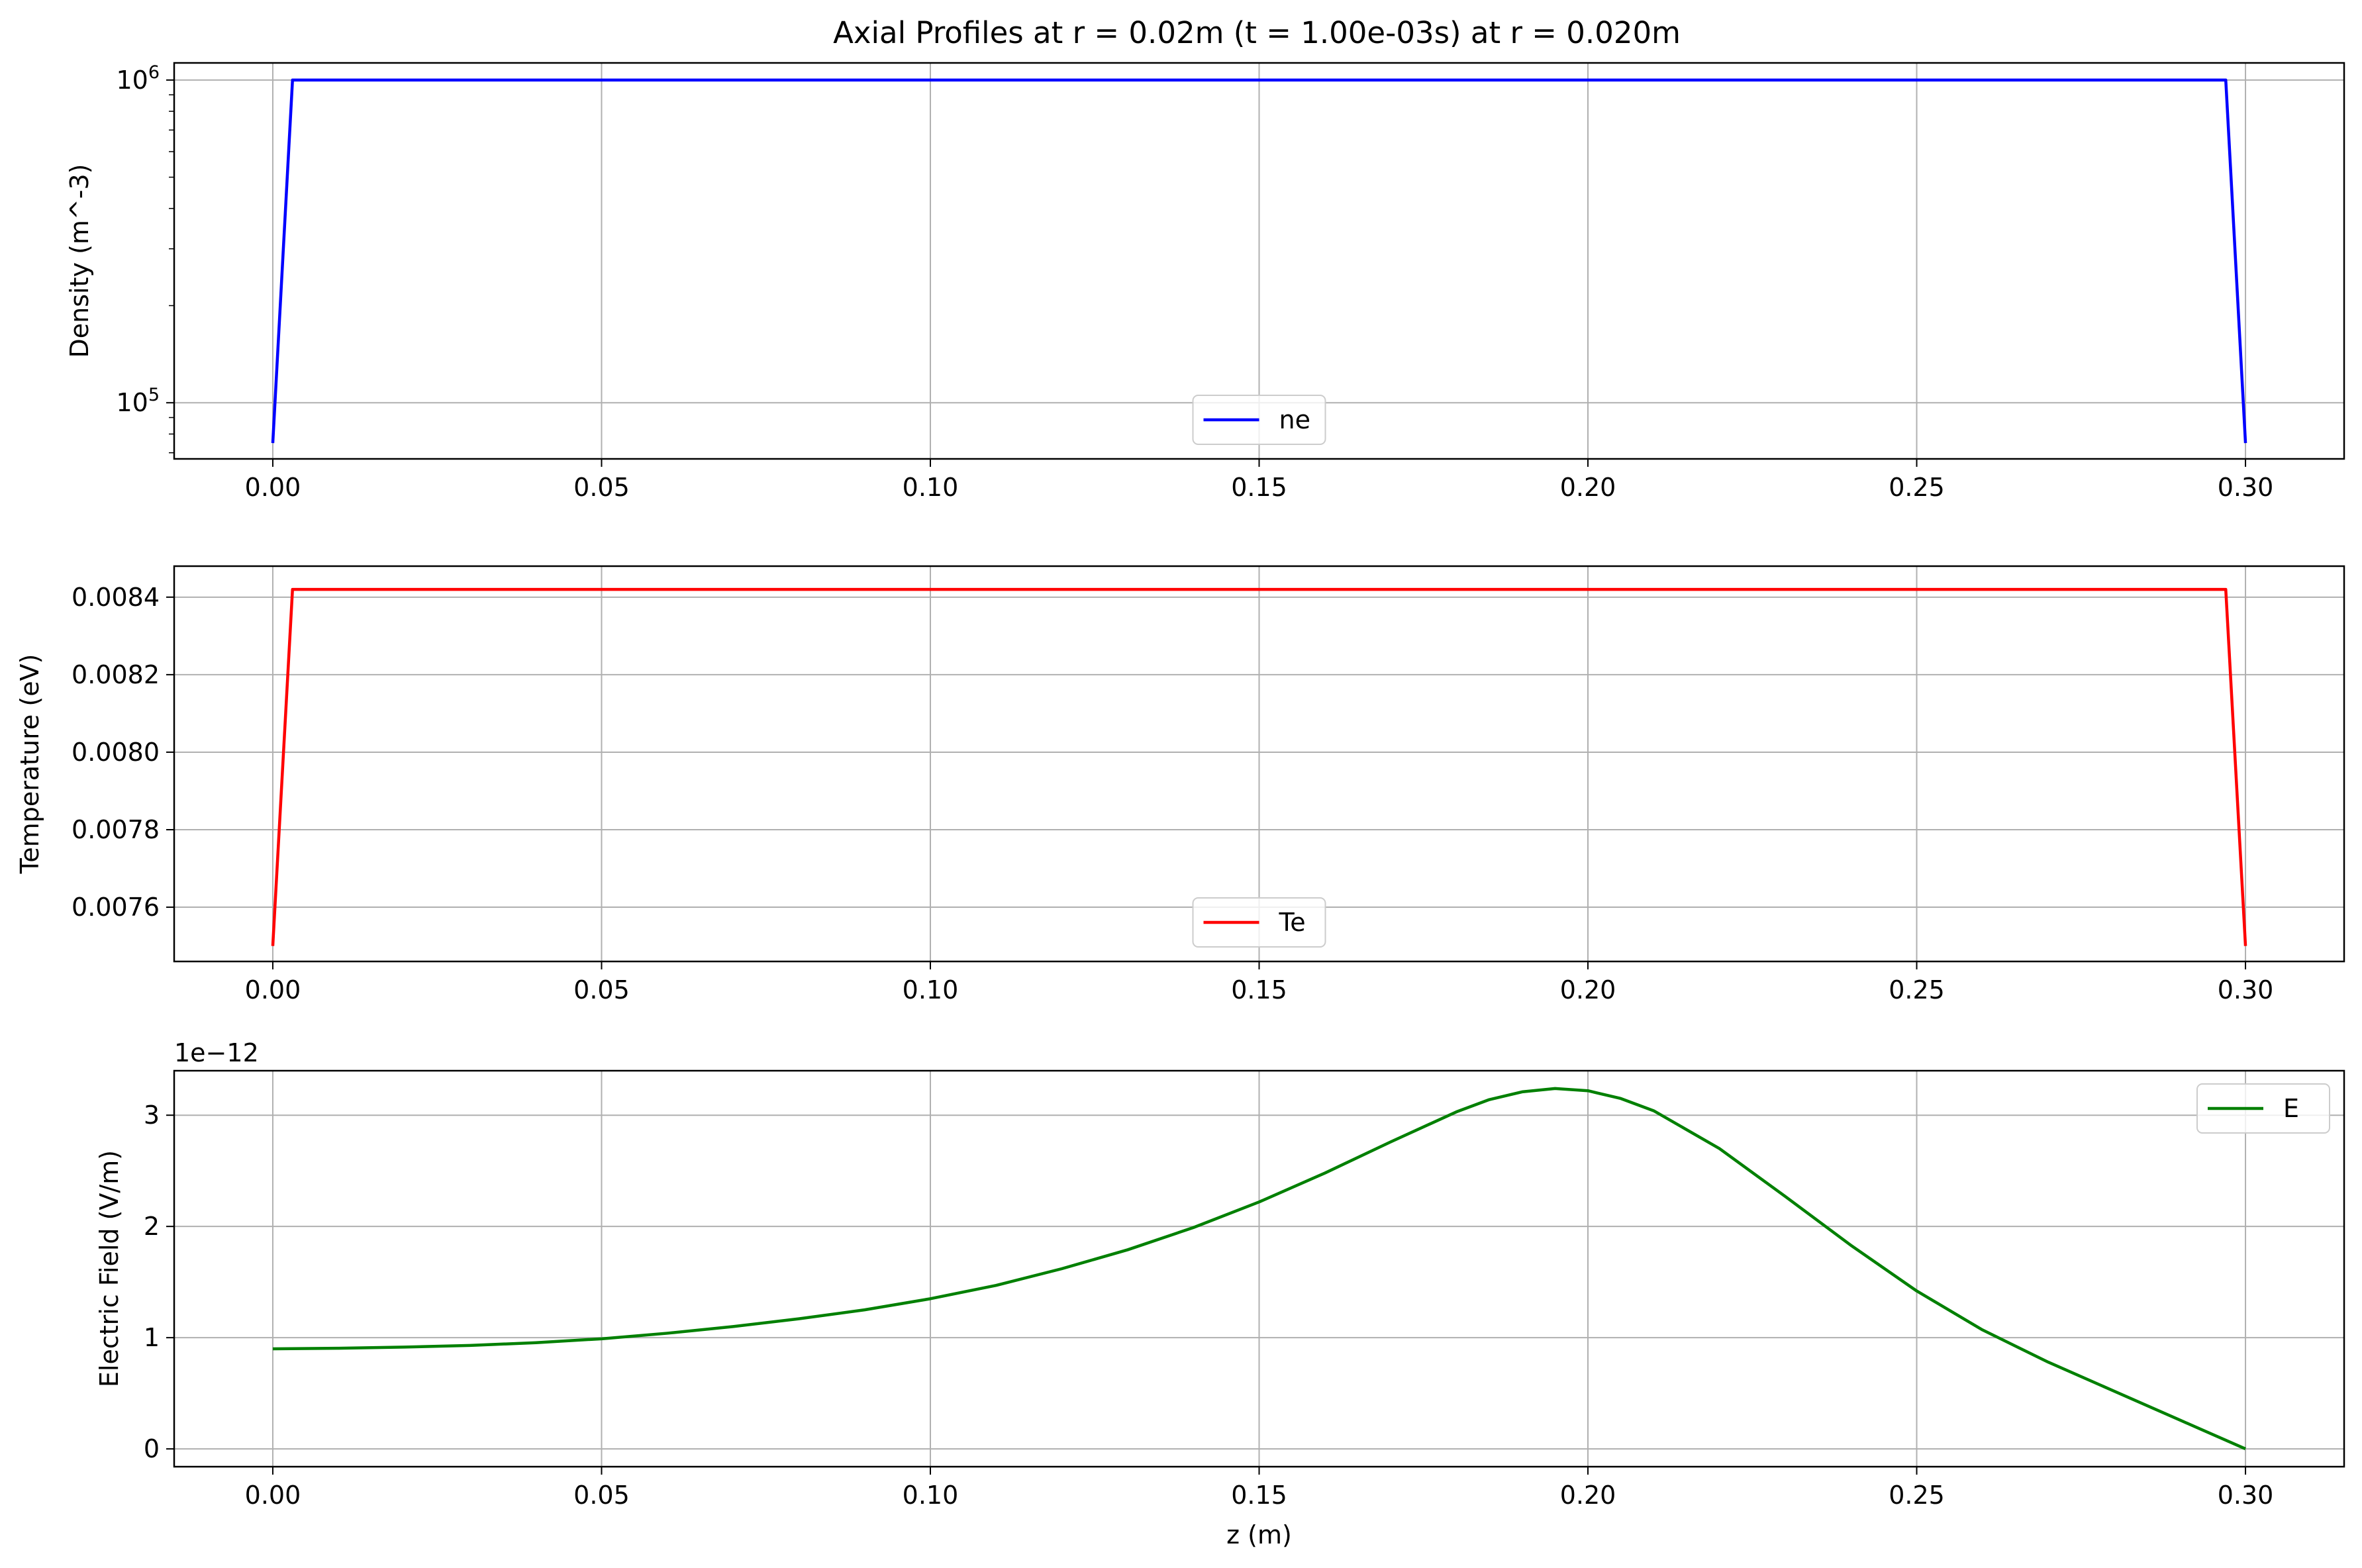 This screenshot has width=2362, height=1568. I want to click on y-axis-label: Temperature (eV), so click(30, 764).